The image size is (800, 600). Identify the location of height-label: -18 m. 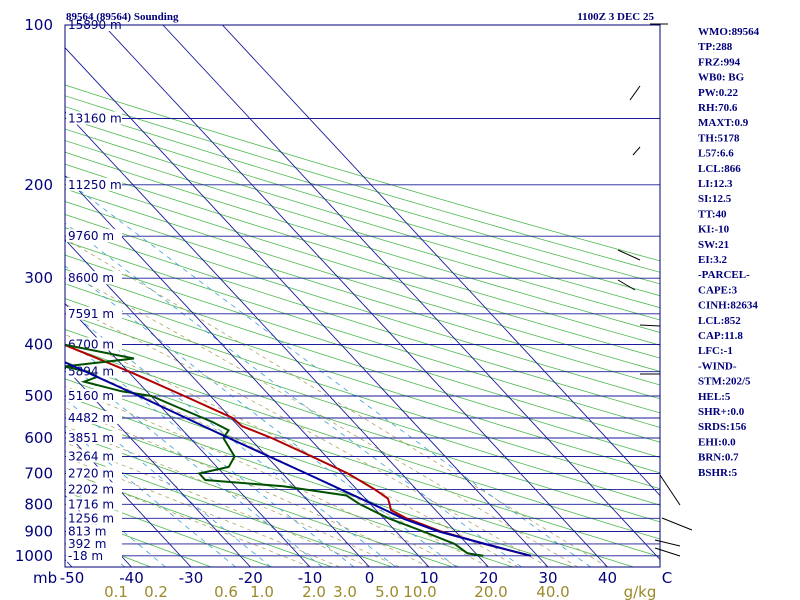
(85, 556).